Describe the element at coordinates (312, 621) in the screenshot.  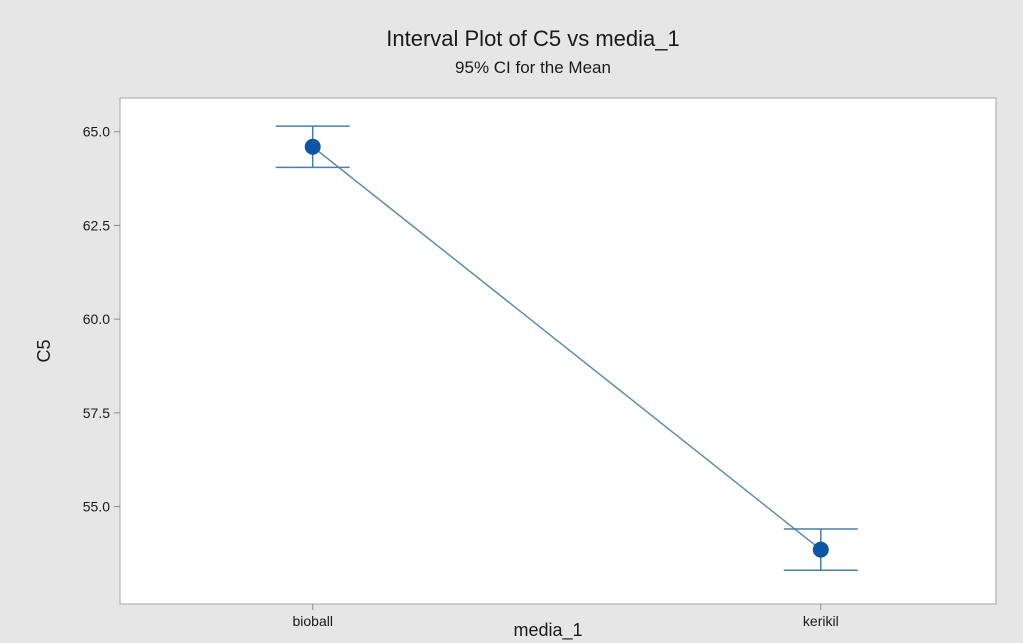
I see `x-tick-label: bioball` at that location.